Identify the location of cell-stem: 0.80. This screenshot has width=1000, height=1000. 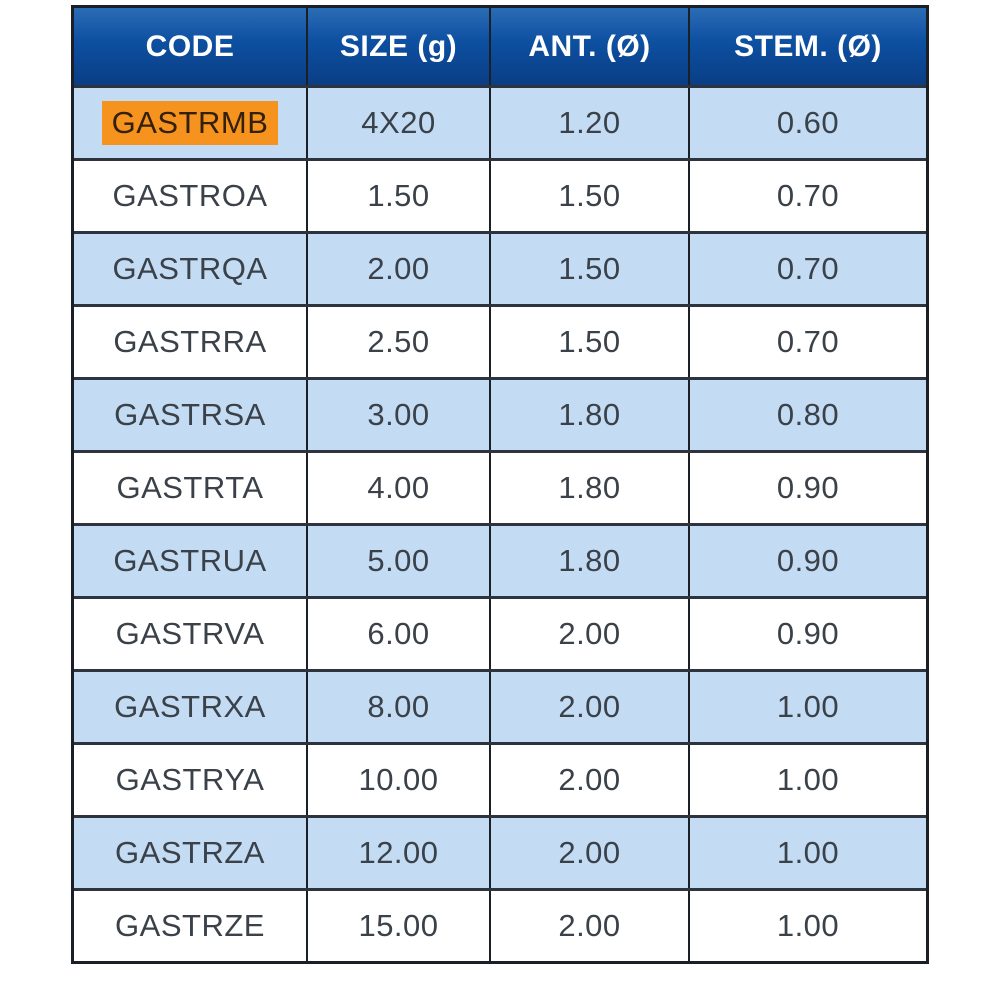
(807, 415).